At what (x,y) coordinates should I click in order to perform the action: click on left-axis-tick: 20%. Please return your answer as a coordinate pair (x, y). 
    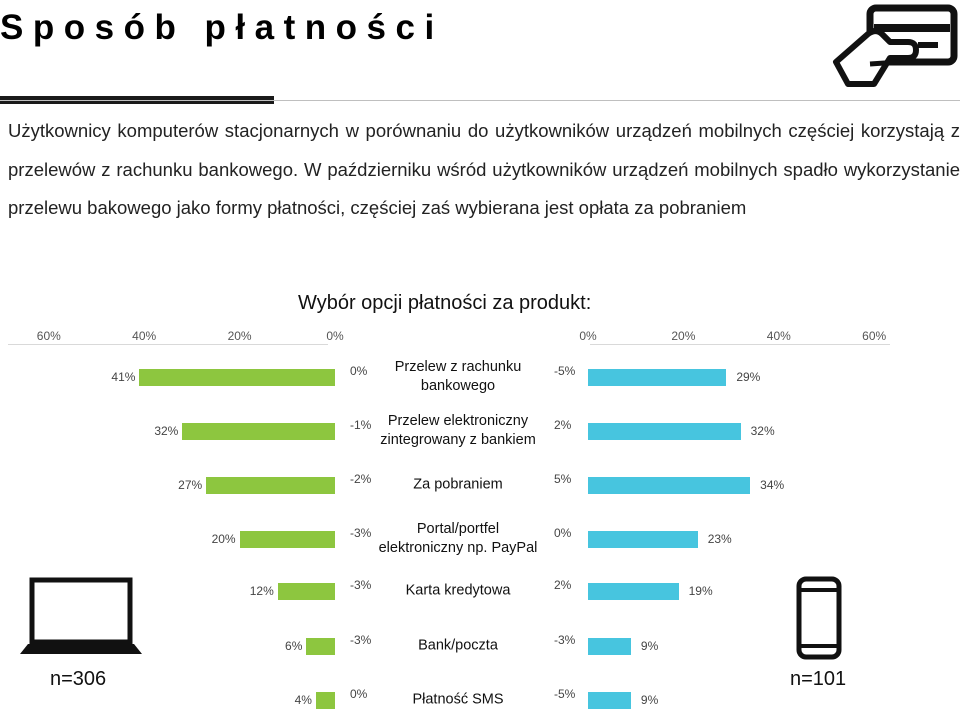
    Looking at the image, I should click on (239, 336).